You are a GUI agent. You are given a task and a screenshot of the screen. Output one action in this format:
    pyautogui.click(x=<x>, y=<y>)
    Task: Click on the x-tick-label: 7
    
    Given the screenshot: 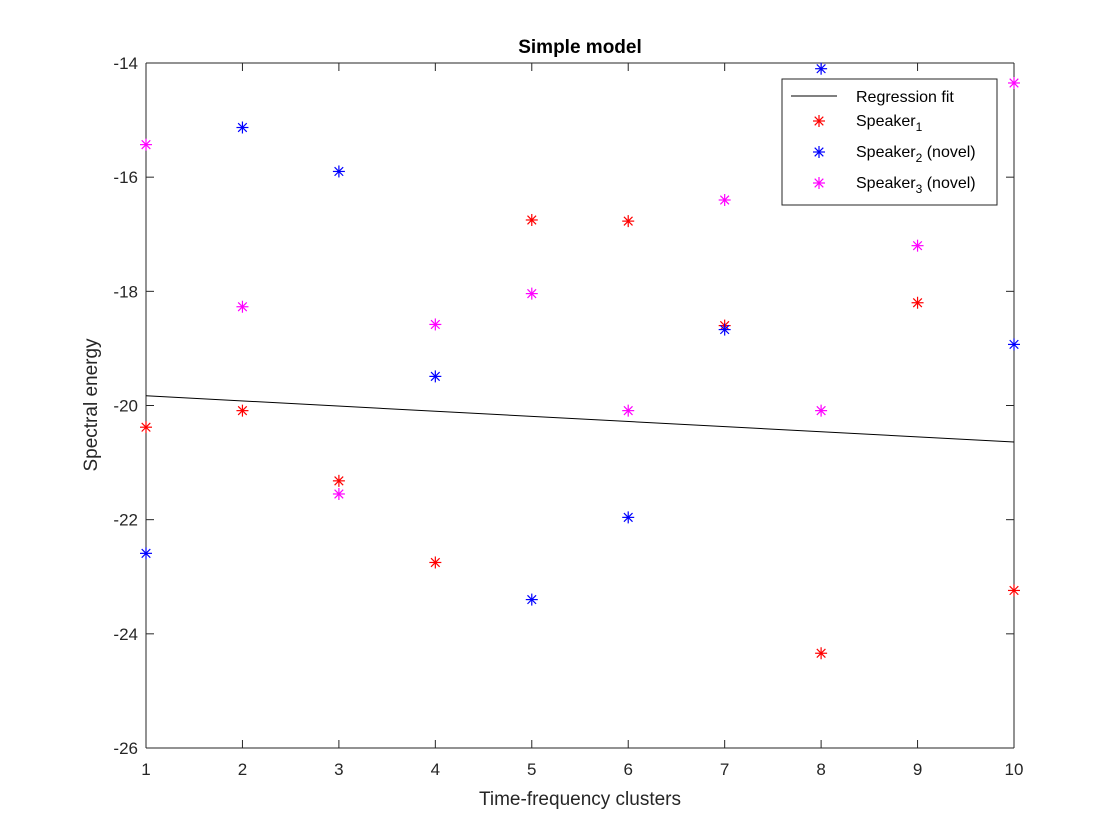 What is the action you would take?
    pyautogui.click(x=724, y=769)
    